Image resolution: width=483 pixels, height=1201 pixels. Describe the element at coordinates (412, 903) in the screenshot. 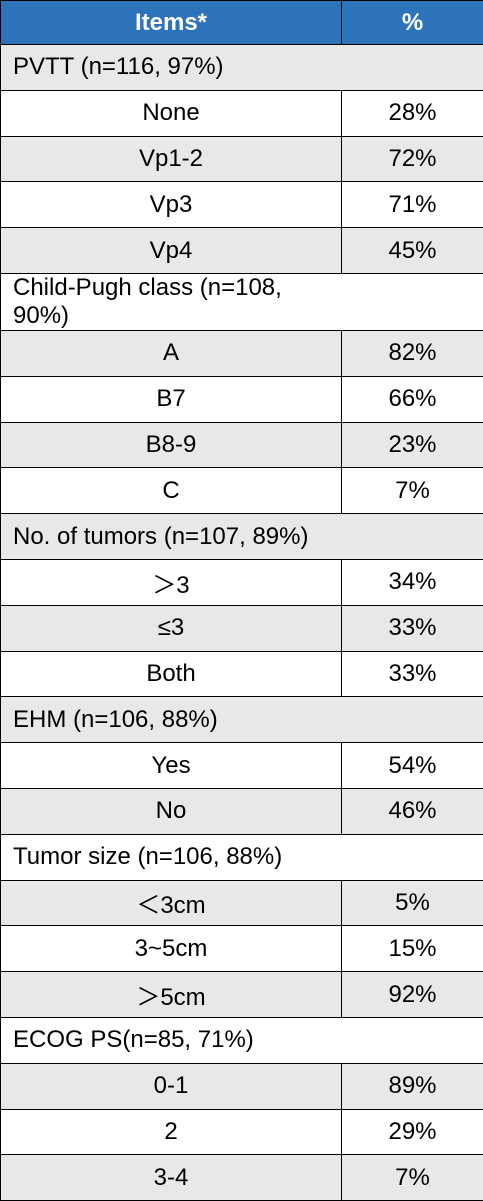

I see `value-cell: 5%` at that location.